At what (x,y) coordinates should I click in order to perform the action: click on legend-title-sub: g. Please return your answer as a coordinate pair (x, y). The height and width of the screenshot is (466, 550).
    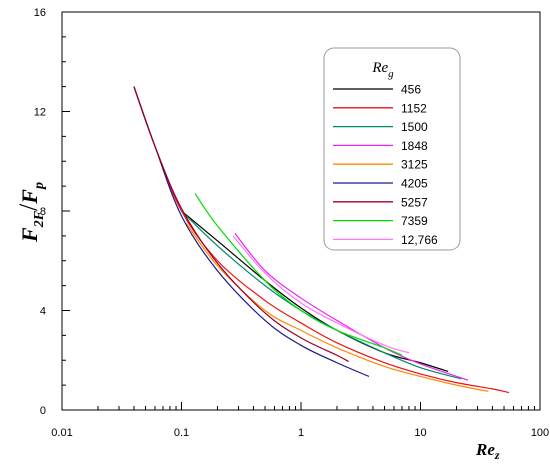
    Looking at the image, I should click on (391, 74).